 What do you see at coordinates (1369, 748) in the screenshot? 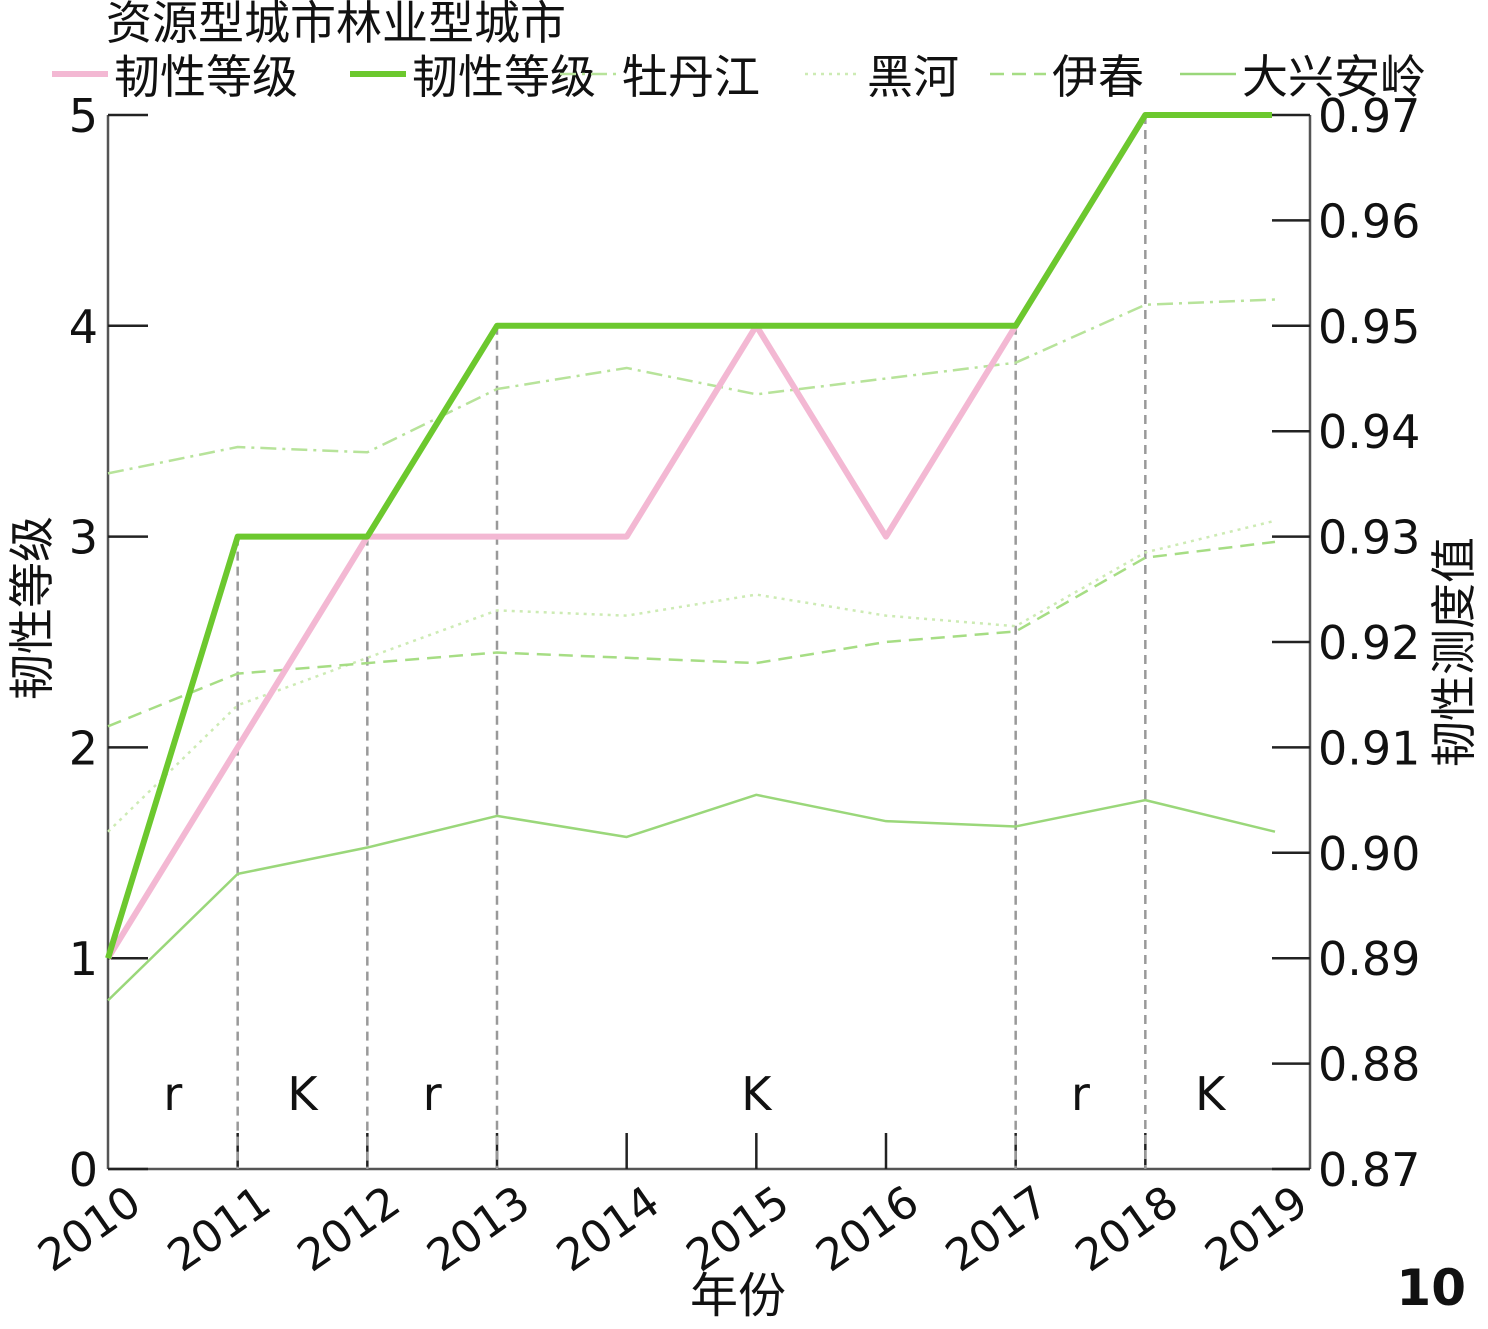
I see `right-y-tick-label: 0.91` at bounding box center [1369, 748].